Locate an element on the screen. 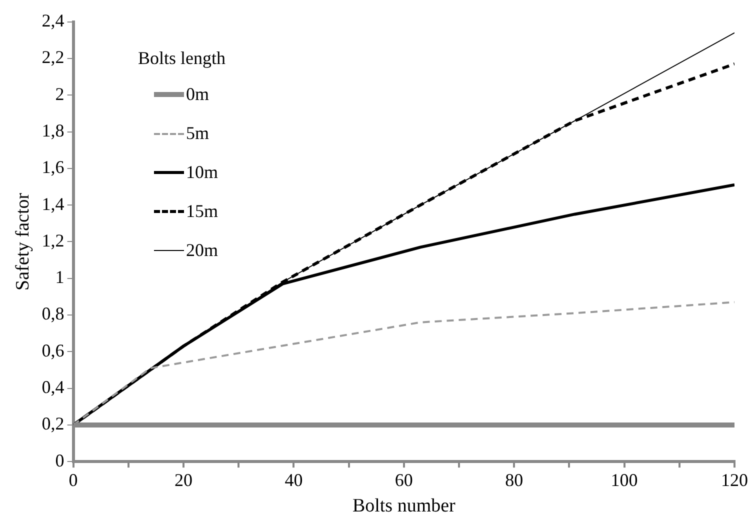  y-tick-label: 0 is located at coordinates (59, 460).